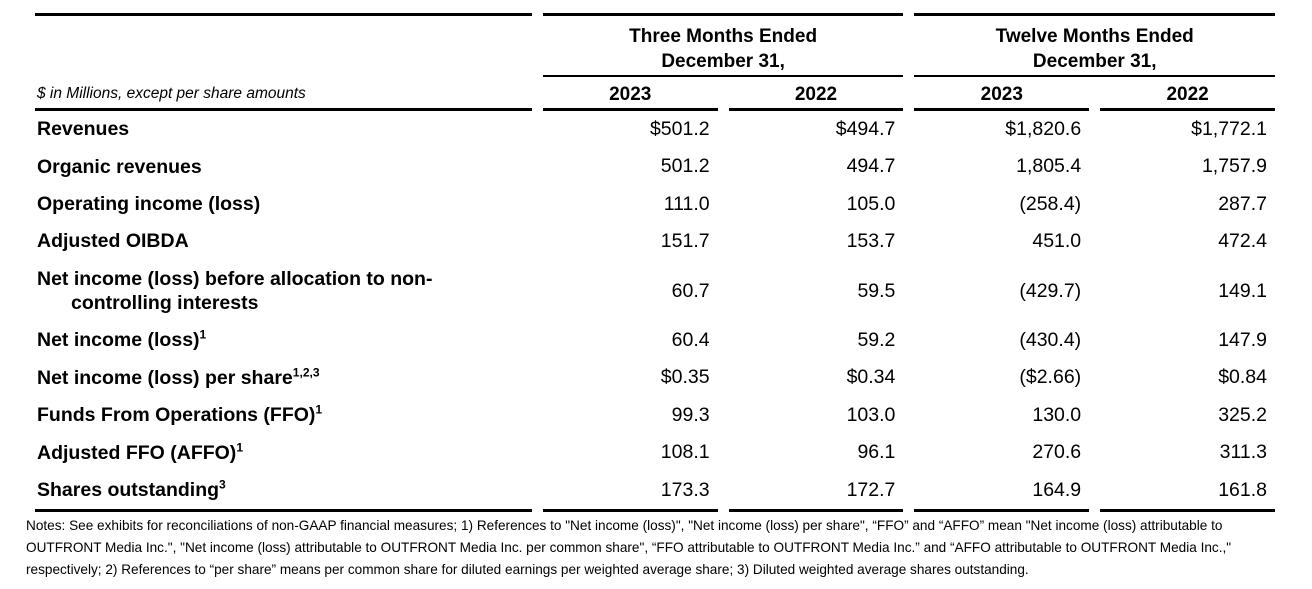  What do you see at coordinates (871, 377) in the screenshot?
I see `cell-value: $0.34` at bounding box center [871, 377].